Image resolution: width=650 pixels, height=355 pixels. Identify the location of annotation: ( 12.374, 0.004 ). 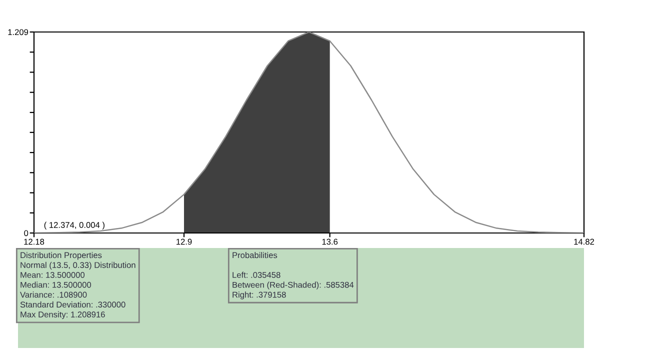
(74, 226).